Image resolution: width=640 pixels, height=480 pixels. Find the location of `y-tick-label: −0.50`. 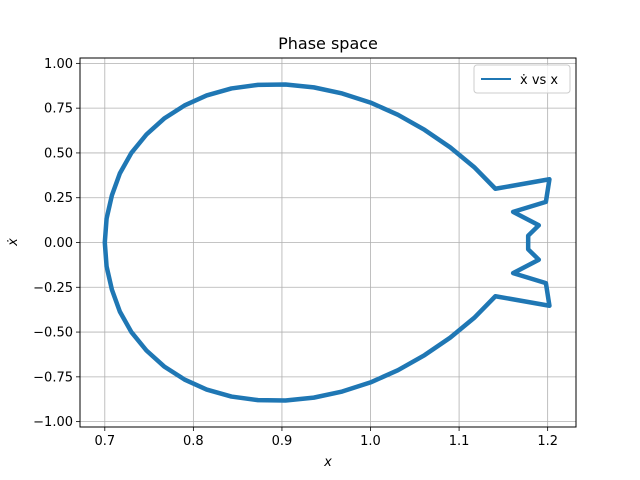

y-tick-label: −0.50 is located at coordinates (53, 333).